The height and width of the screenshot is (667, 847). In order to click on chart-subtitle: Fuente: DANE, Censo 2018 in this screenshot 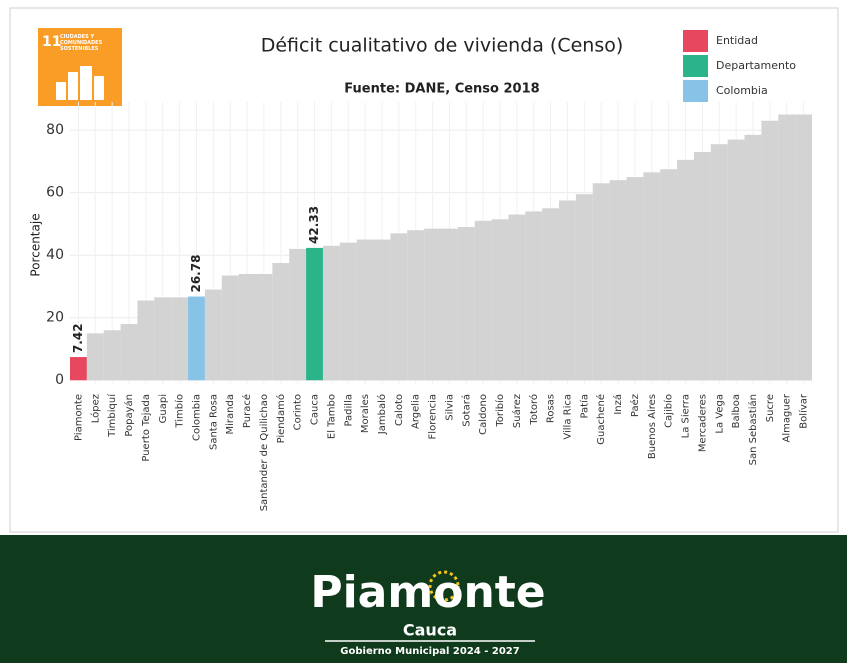, I will do `click(441, 89)`.